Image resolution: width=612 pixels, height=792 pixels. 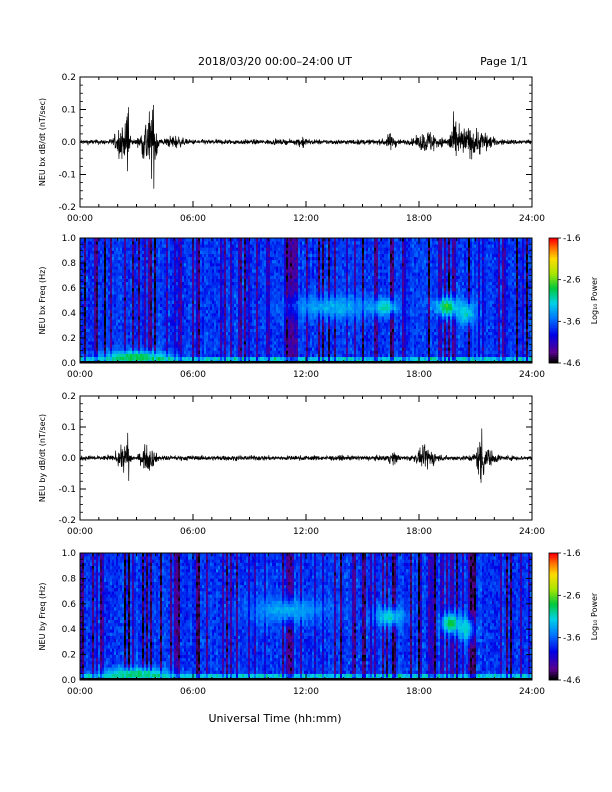 What do you see at coordinates (42, 458) in the screenshot?
I see `y-axis-label: NEU by dB/dt (nT/sec)` at bounding box center [42, 458].